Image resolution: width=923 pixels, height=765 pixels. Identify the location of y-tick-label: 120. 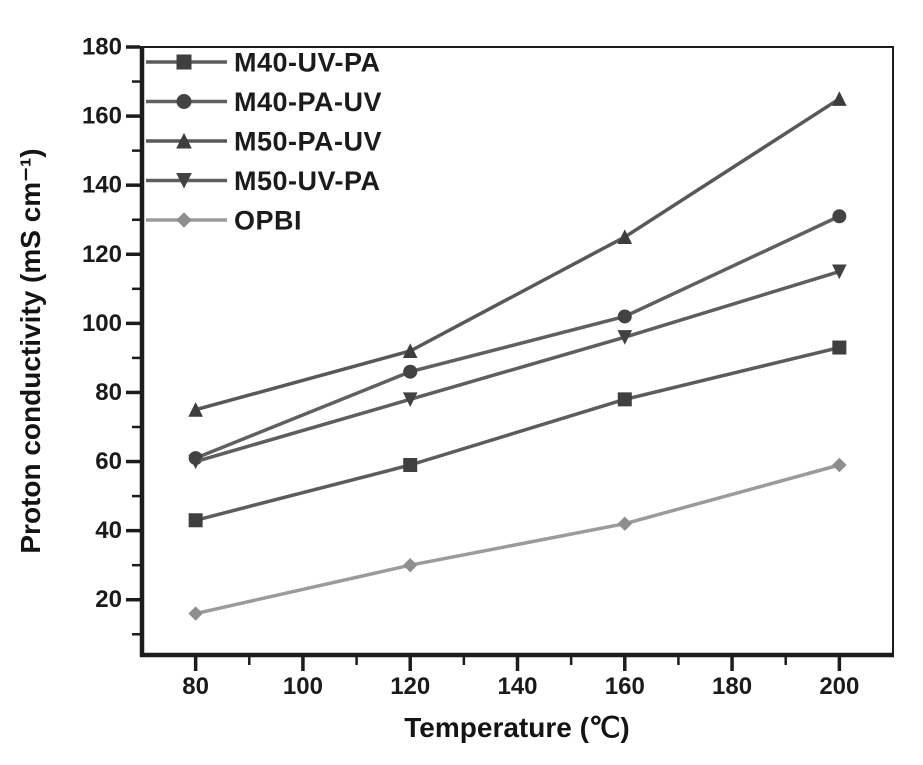
(102, 254).